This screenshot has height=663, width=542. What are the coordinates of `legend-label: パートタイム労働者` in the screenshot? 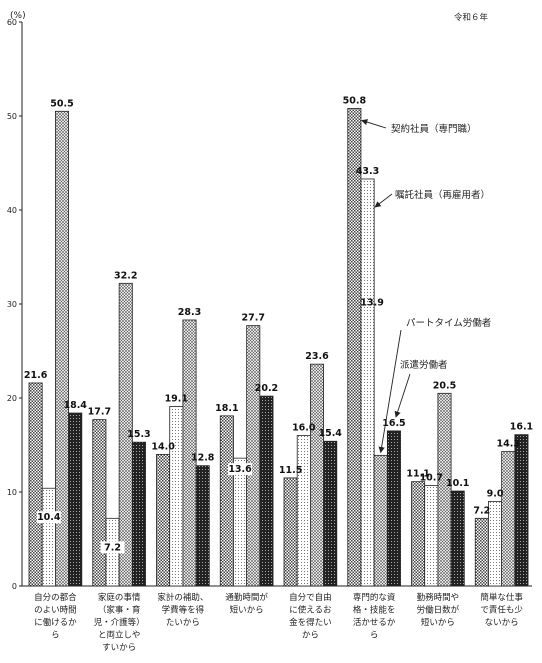 It's located at (448, 323).